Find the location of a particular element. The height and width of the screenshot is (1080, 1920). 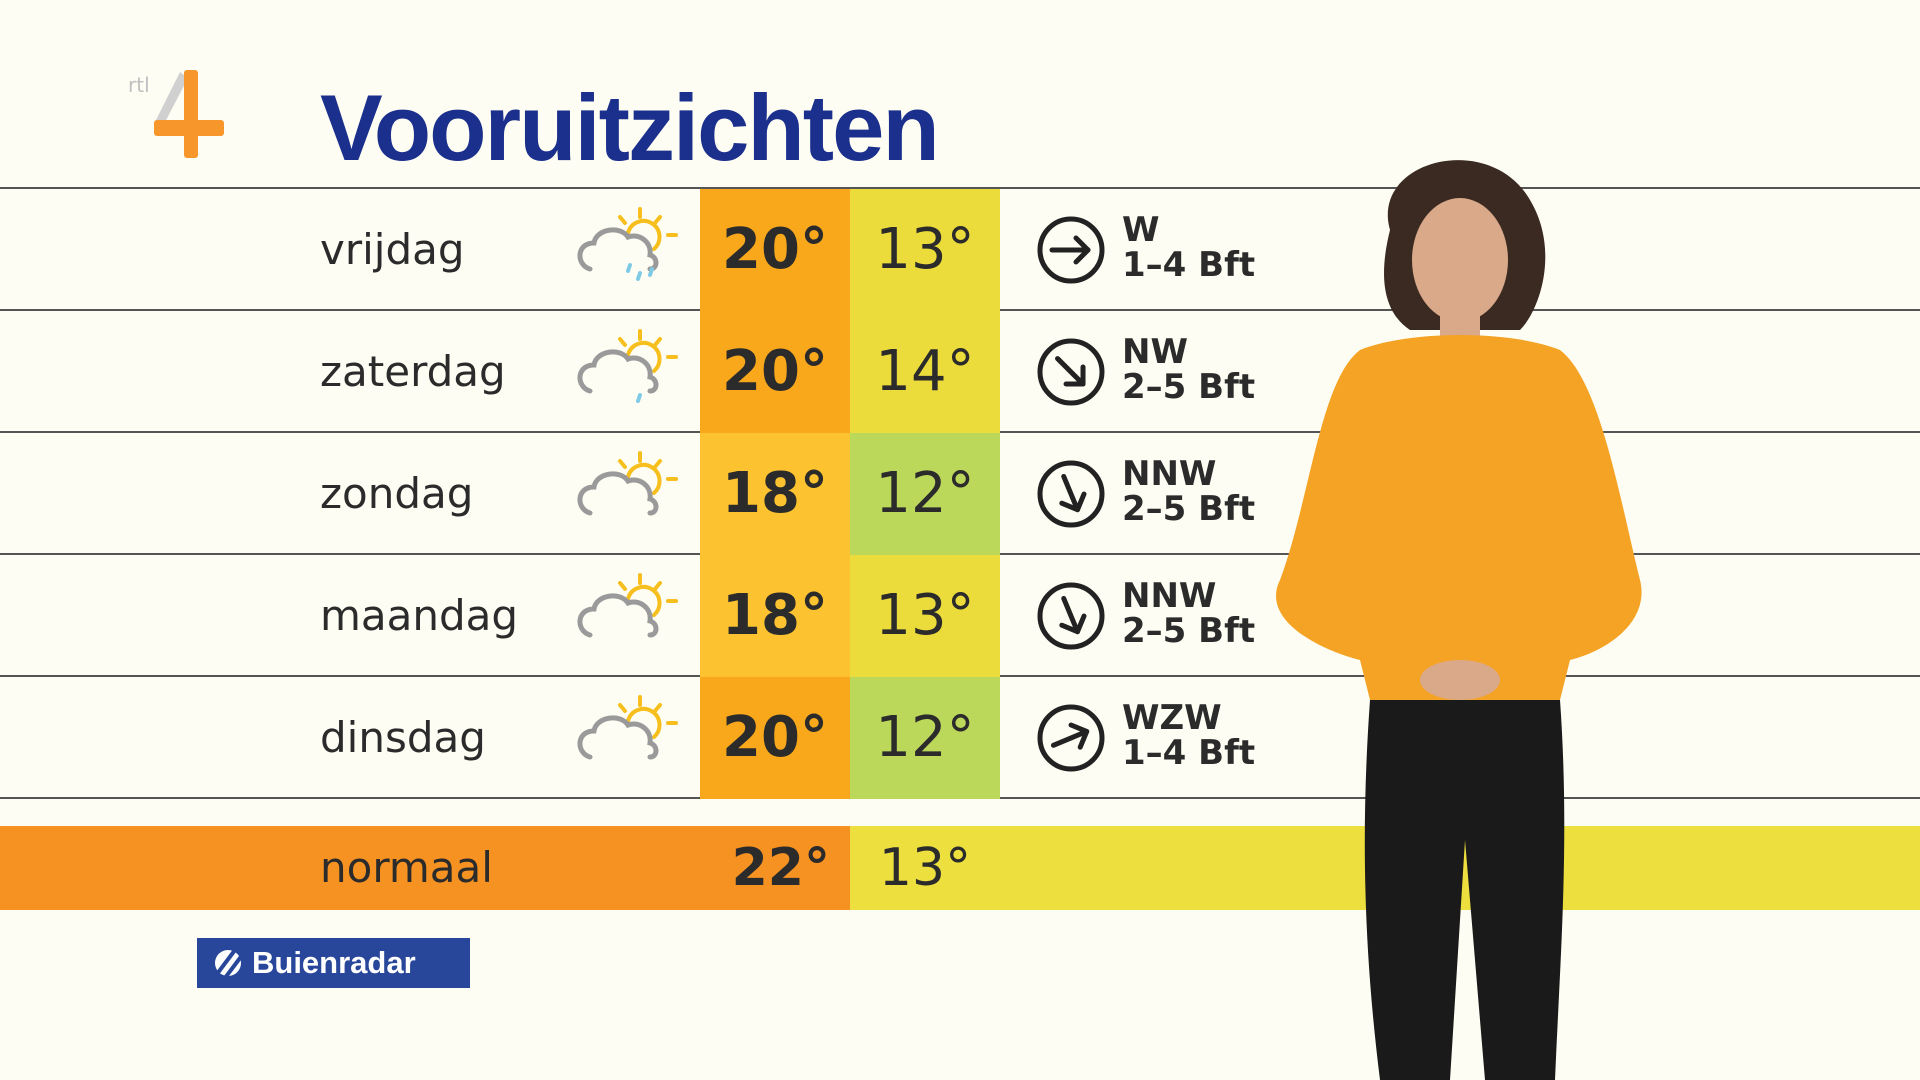

row-divider is located at coordinates (960, 188).